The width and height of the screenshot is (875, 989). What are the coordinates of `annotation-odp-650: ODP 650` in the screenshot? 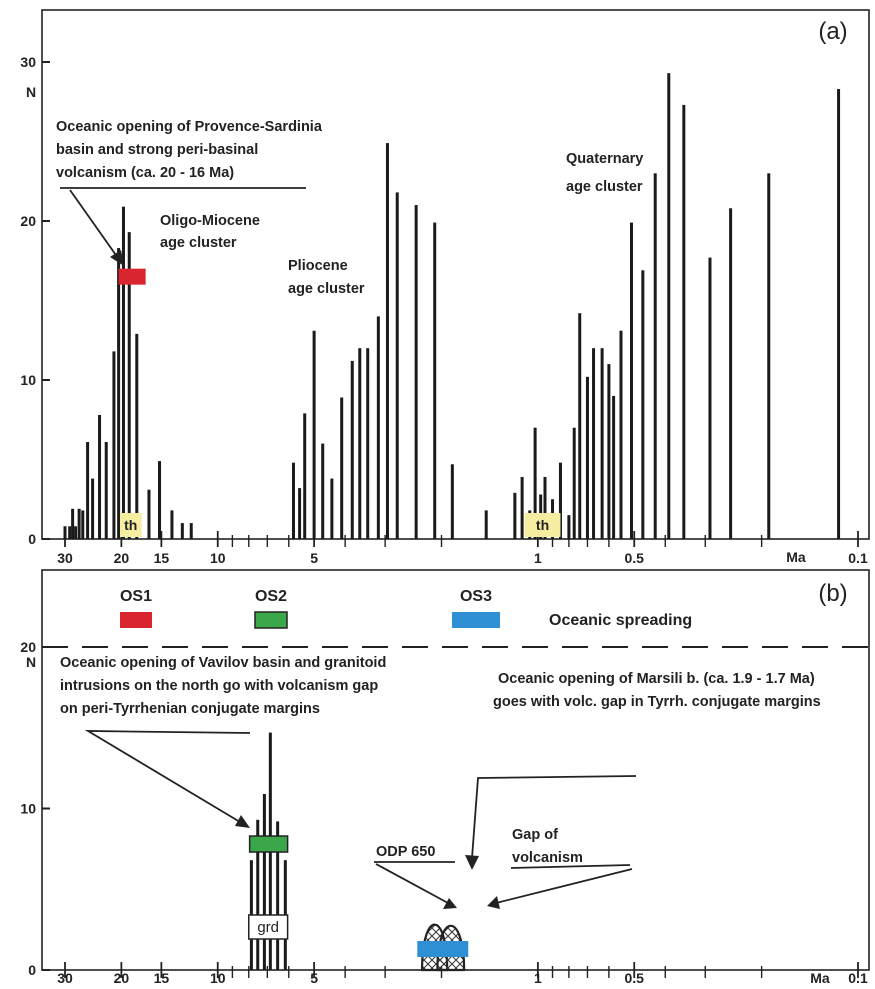 It's located at (415, 876).